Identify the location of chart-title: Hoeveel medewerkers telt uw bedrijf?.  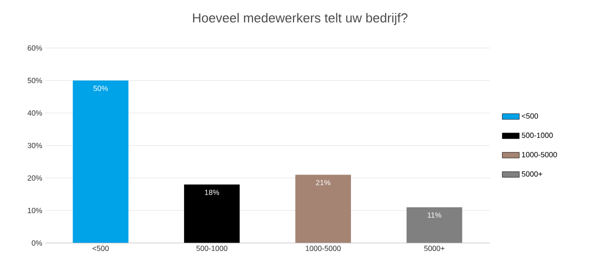
(300, 19).